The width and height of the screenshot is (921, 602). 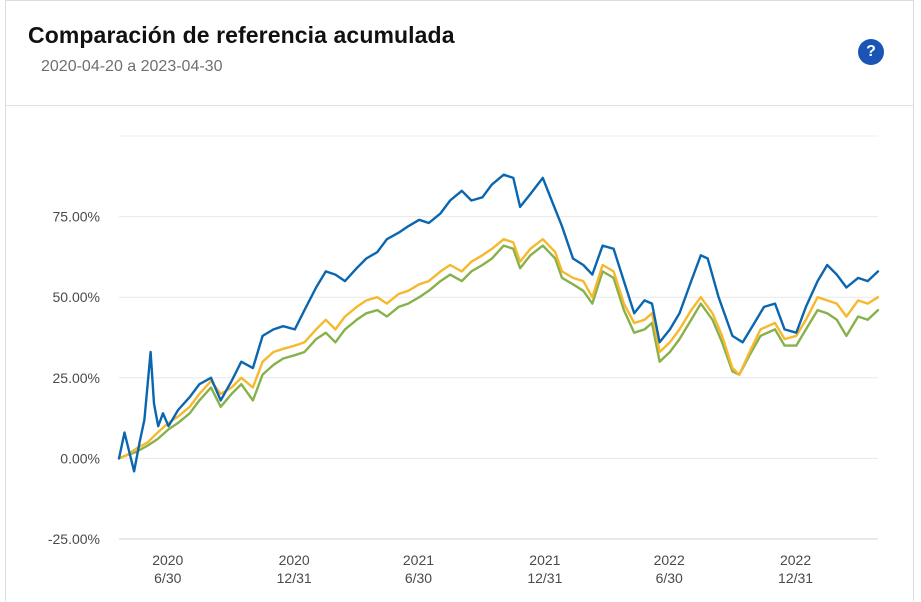 What do you see at coordinates (871, 52) in the screenshot?
I see `help-icon: ?` at bounding box center [871, 52].